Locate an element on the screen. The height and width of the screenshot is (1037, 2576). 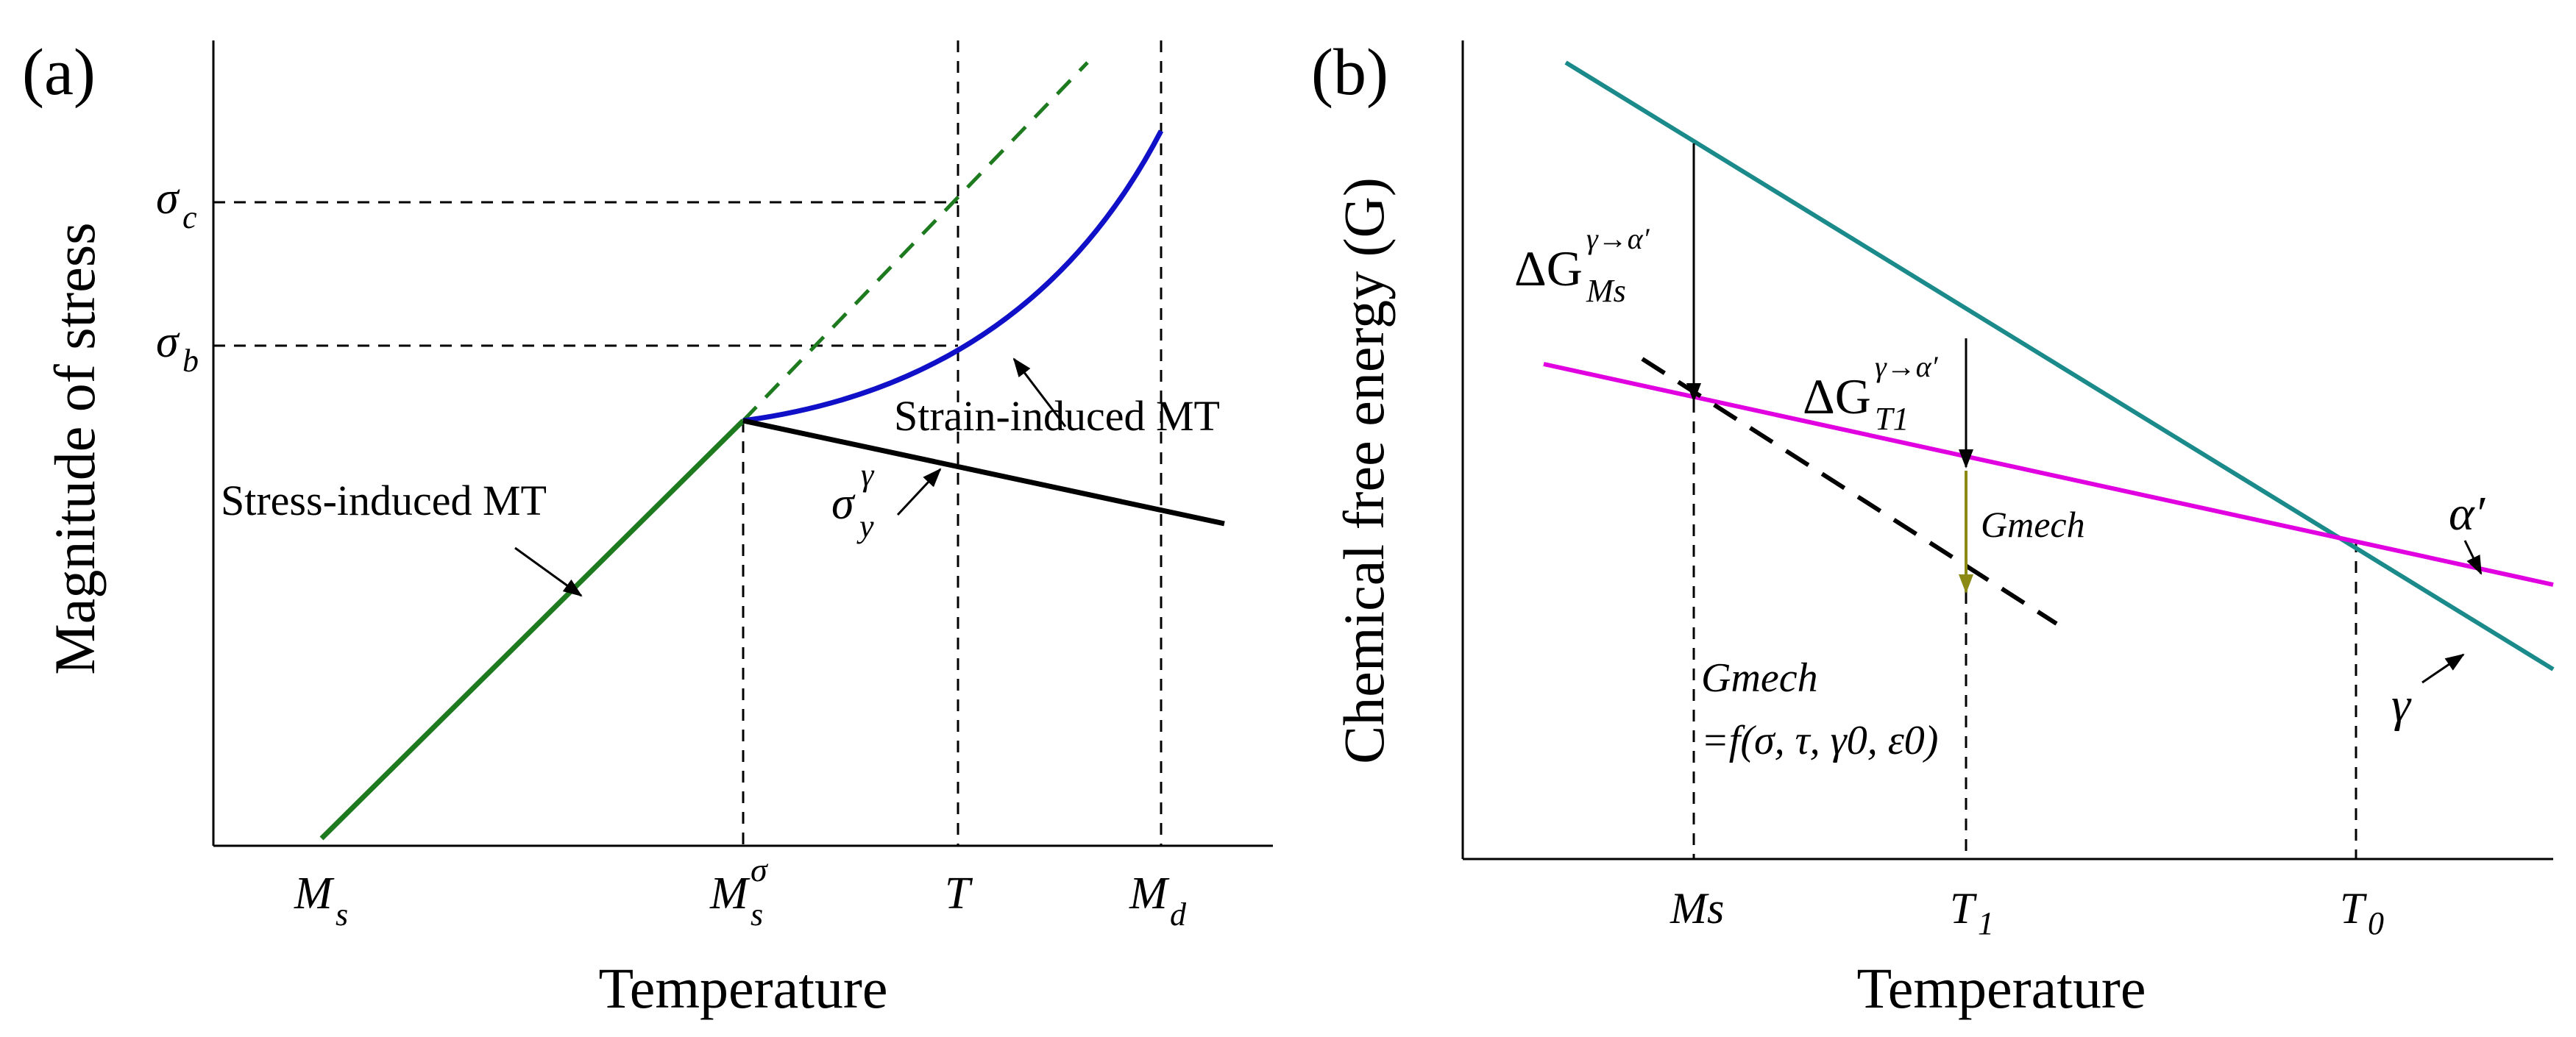
svg-text: b is located at coordinates (190, 361).